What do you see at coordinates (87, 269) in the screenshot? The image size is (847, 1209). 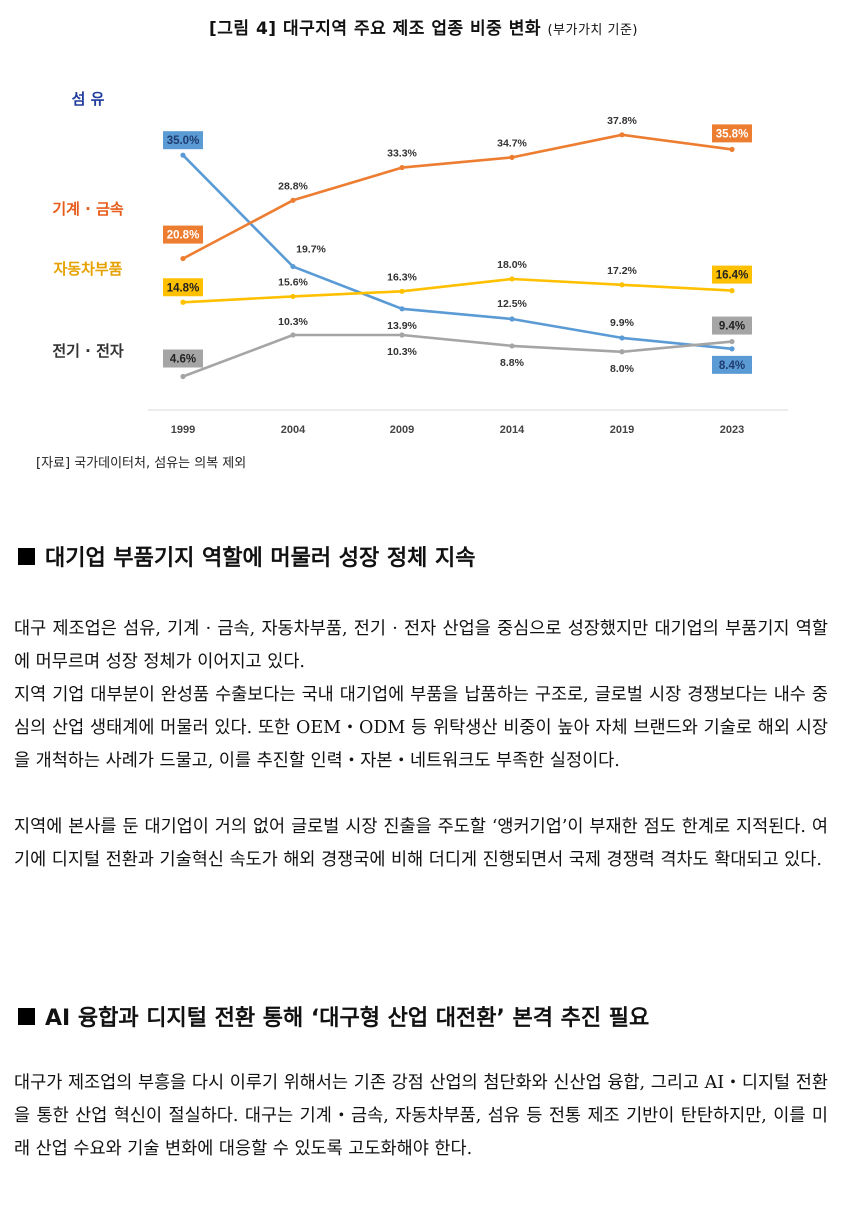 I see `series-name-label: 자동차부품` at bounding box center [87, 269].